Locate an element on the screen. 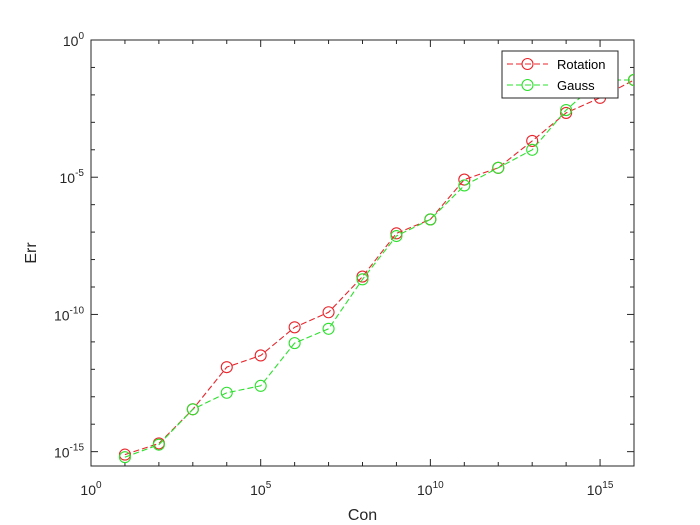 The width and height of the screenshot is (700, 525). legend-item-gauss: Gauss is located at coordinates (551, 85).